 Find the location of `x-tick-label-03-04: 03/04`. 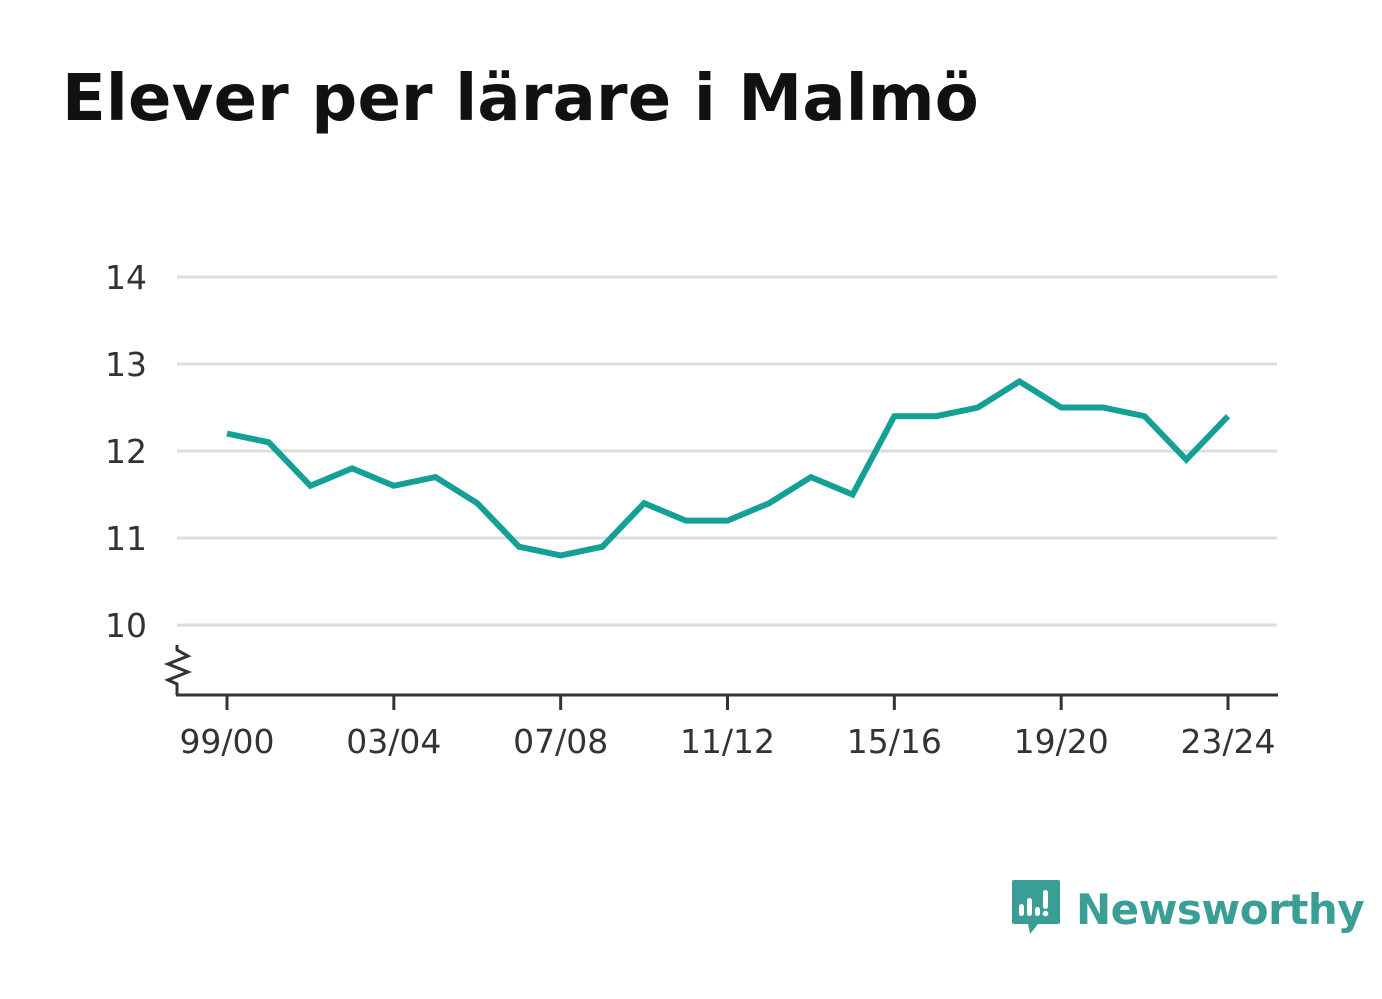

x-tick-label-03-04: 03/04 is located at coordinates (393, 741).